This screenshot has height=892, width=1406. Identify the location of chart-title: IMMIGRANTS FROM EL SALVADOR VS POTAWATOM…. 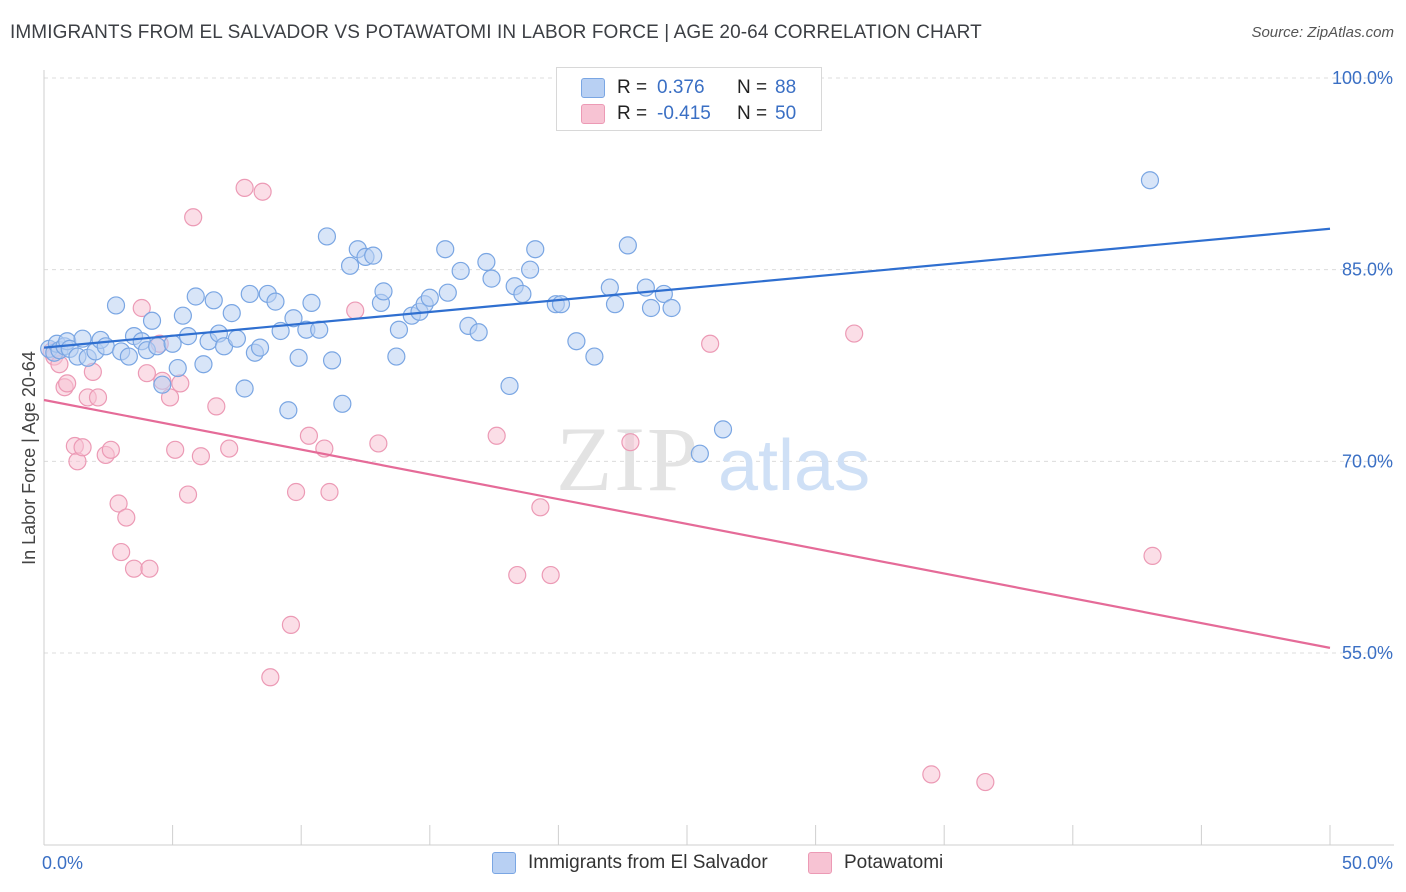
(496, 32).